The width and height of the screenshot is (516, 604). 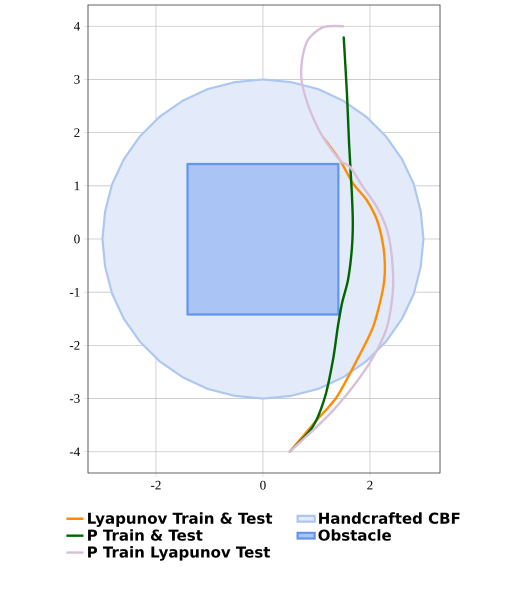 I want to click on y-tick-label: 0, so click(x=77, y=239).